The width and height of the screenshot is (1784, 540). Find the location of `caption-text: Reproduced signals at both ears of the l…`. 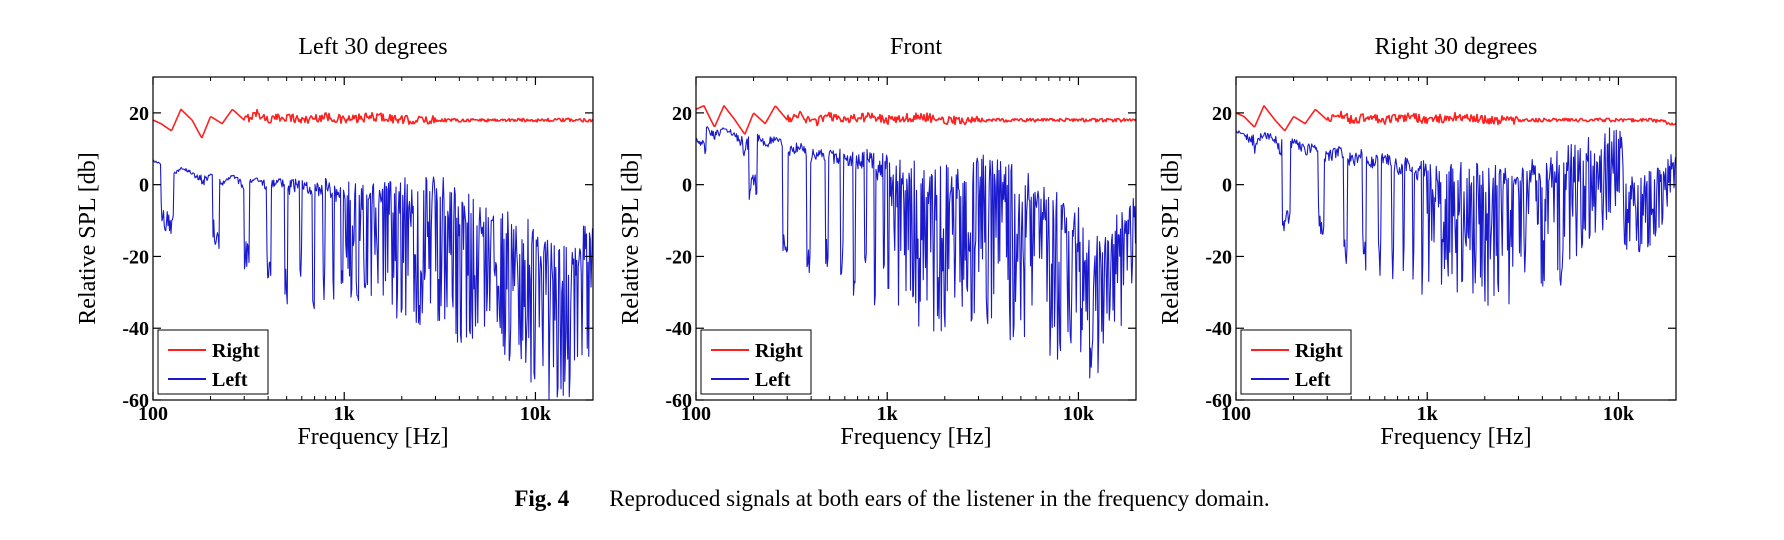

caption-text: Reproduced signals at both ears of the l… is located at coordinates (939, 498).